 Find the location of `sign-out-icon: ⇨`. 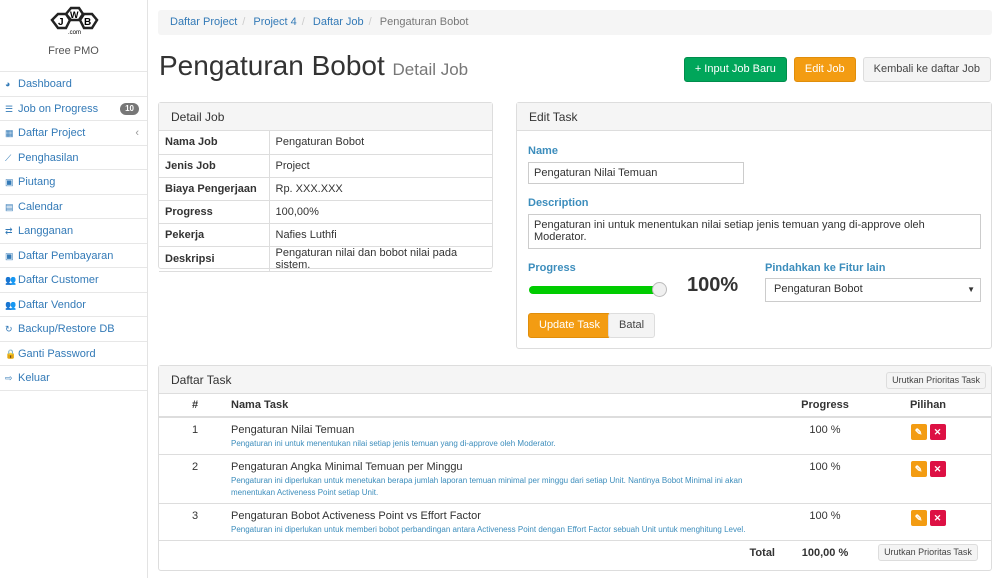

sign-out-icon: ⇨ is located at coordinates (9, 378).